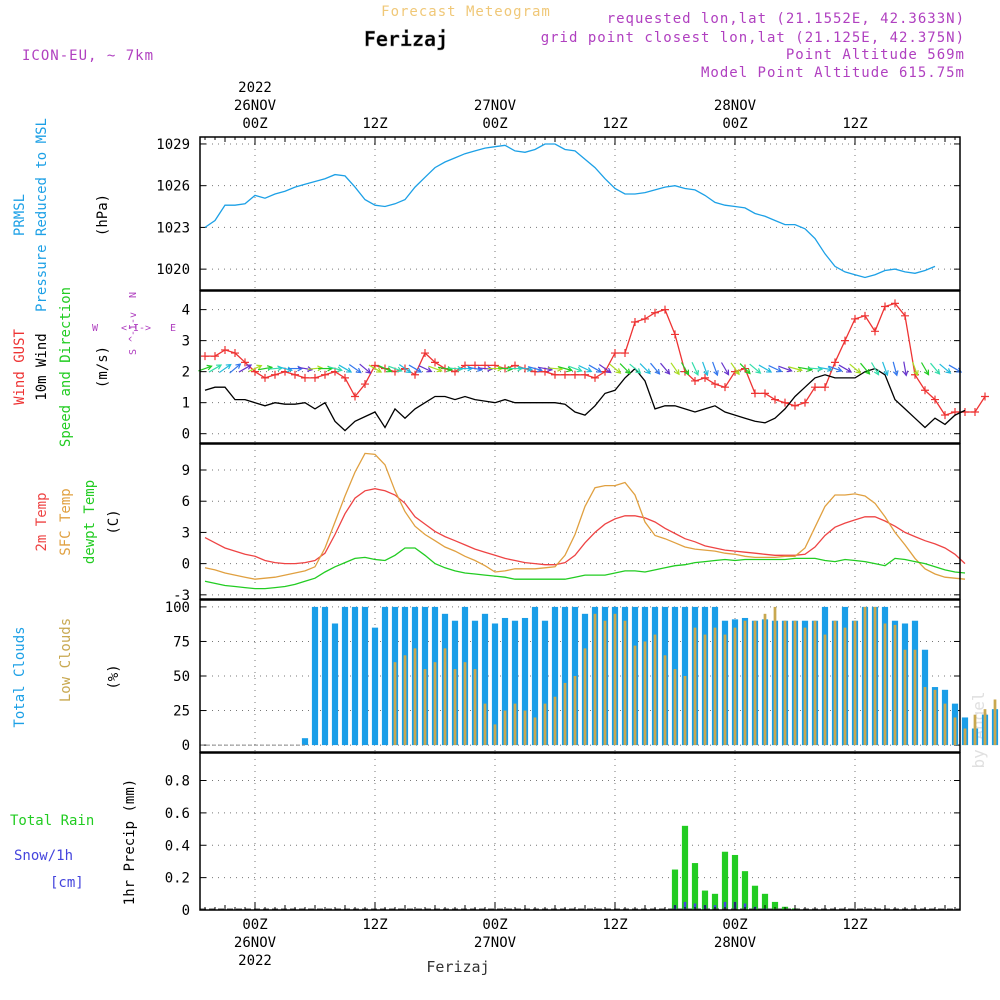 Image resolution: width=1000 pixels, height=1000 pixels. I want to click on snow-bar, so click(745, 906).